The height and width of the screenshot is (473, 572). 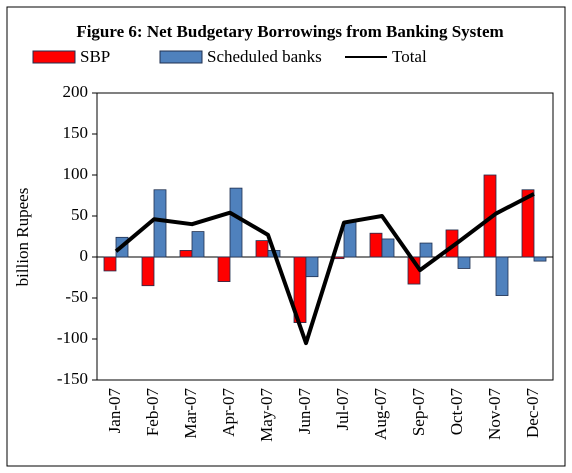 I want to click on x-tick-label: Jun-07, so click(x=304, y=411).